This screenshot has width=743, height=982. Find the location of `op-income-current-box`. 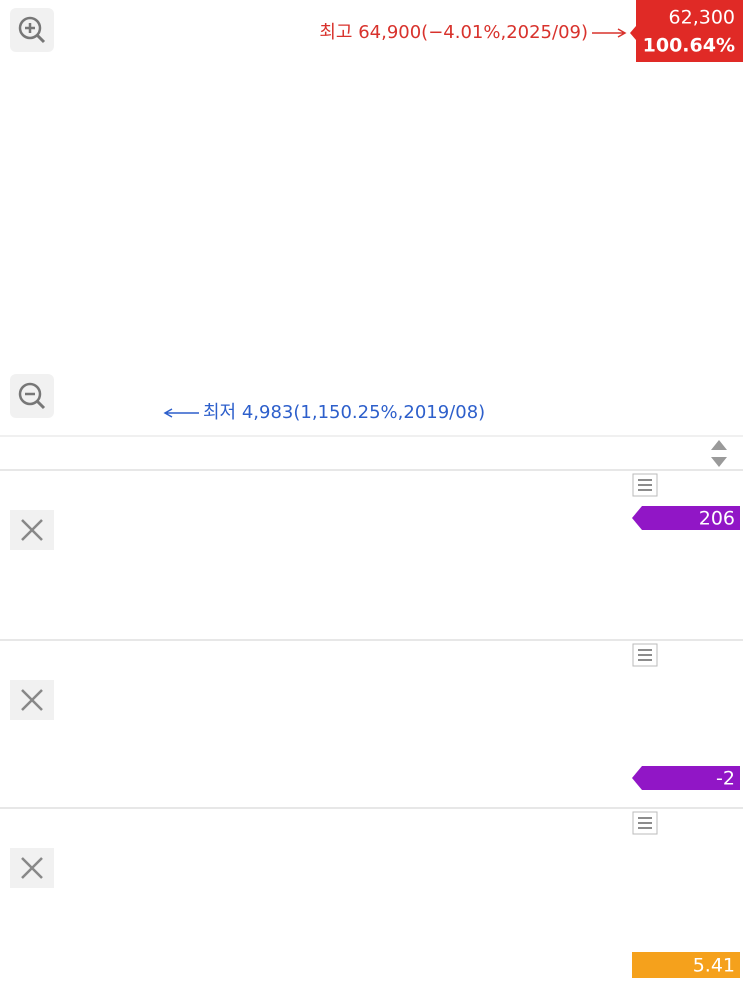

op-income-current-box is located at coordinates (686, 778).